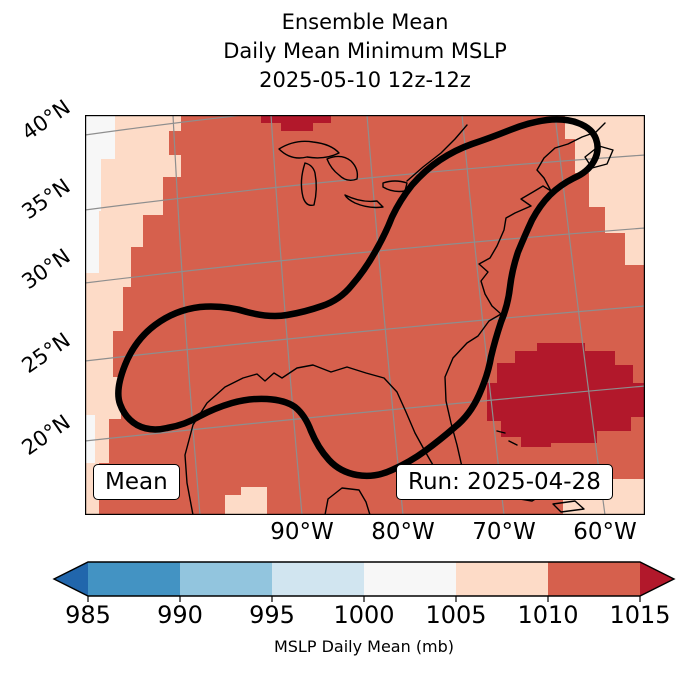 Image resolution: width=688 pixels, height=674 pixels. Describe the element at coordinates (302, 532) in the screenshot. I see `lon-tick-90w: 90°W` at that location.